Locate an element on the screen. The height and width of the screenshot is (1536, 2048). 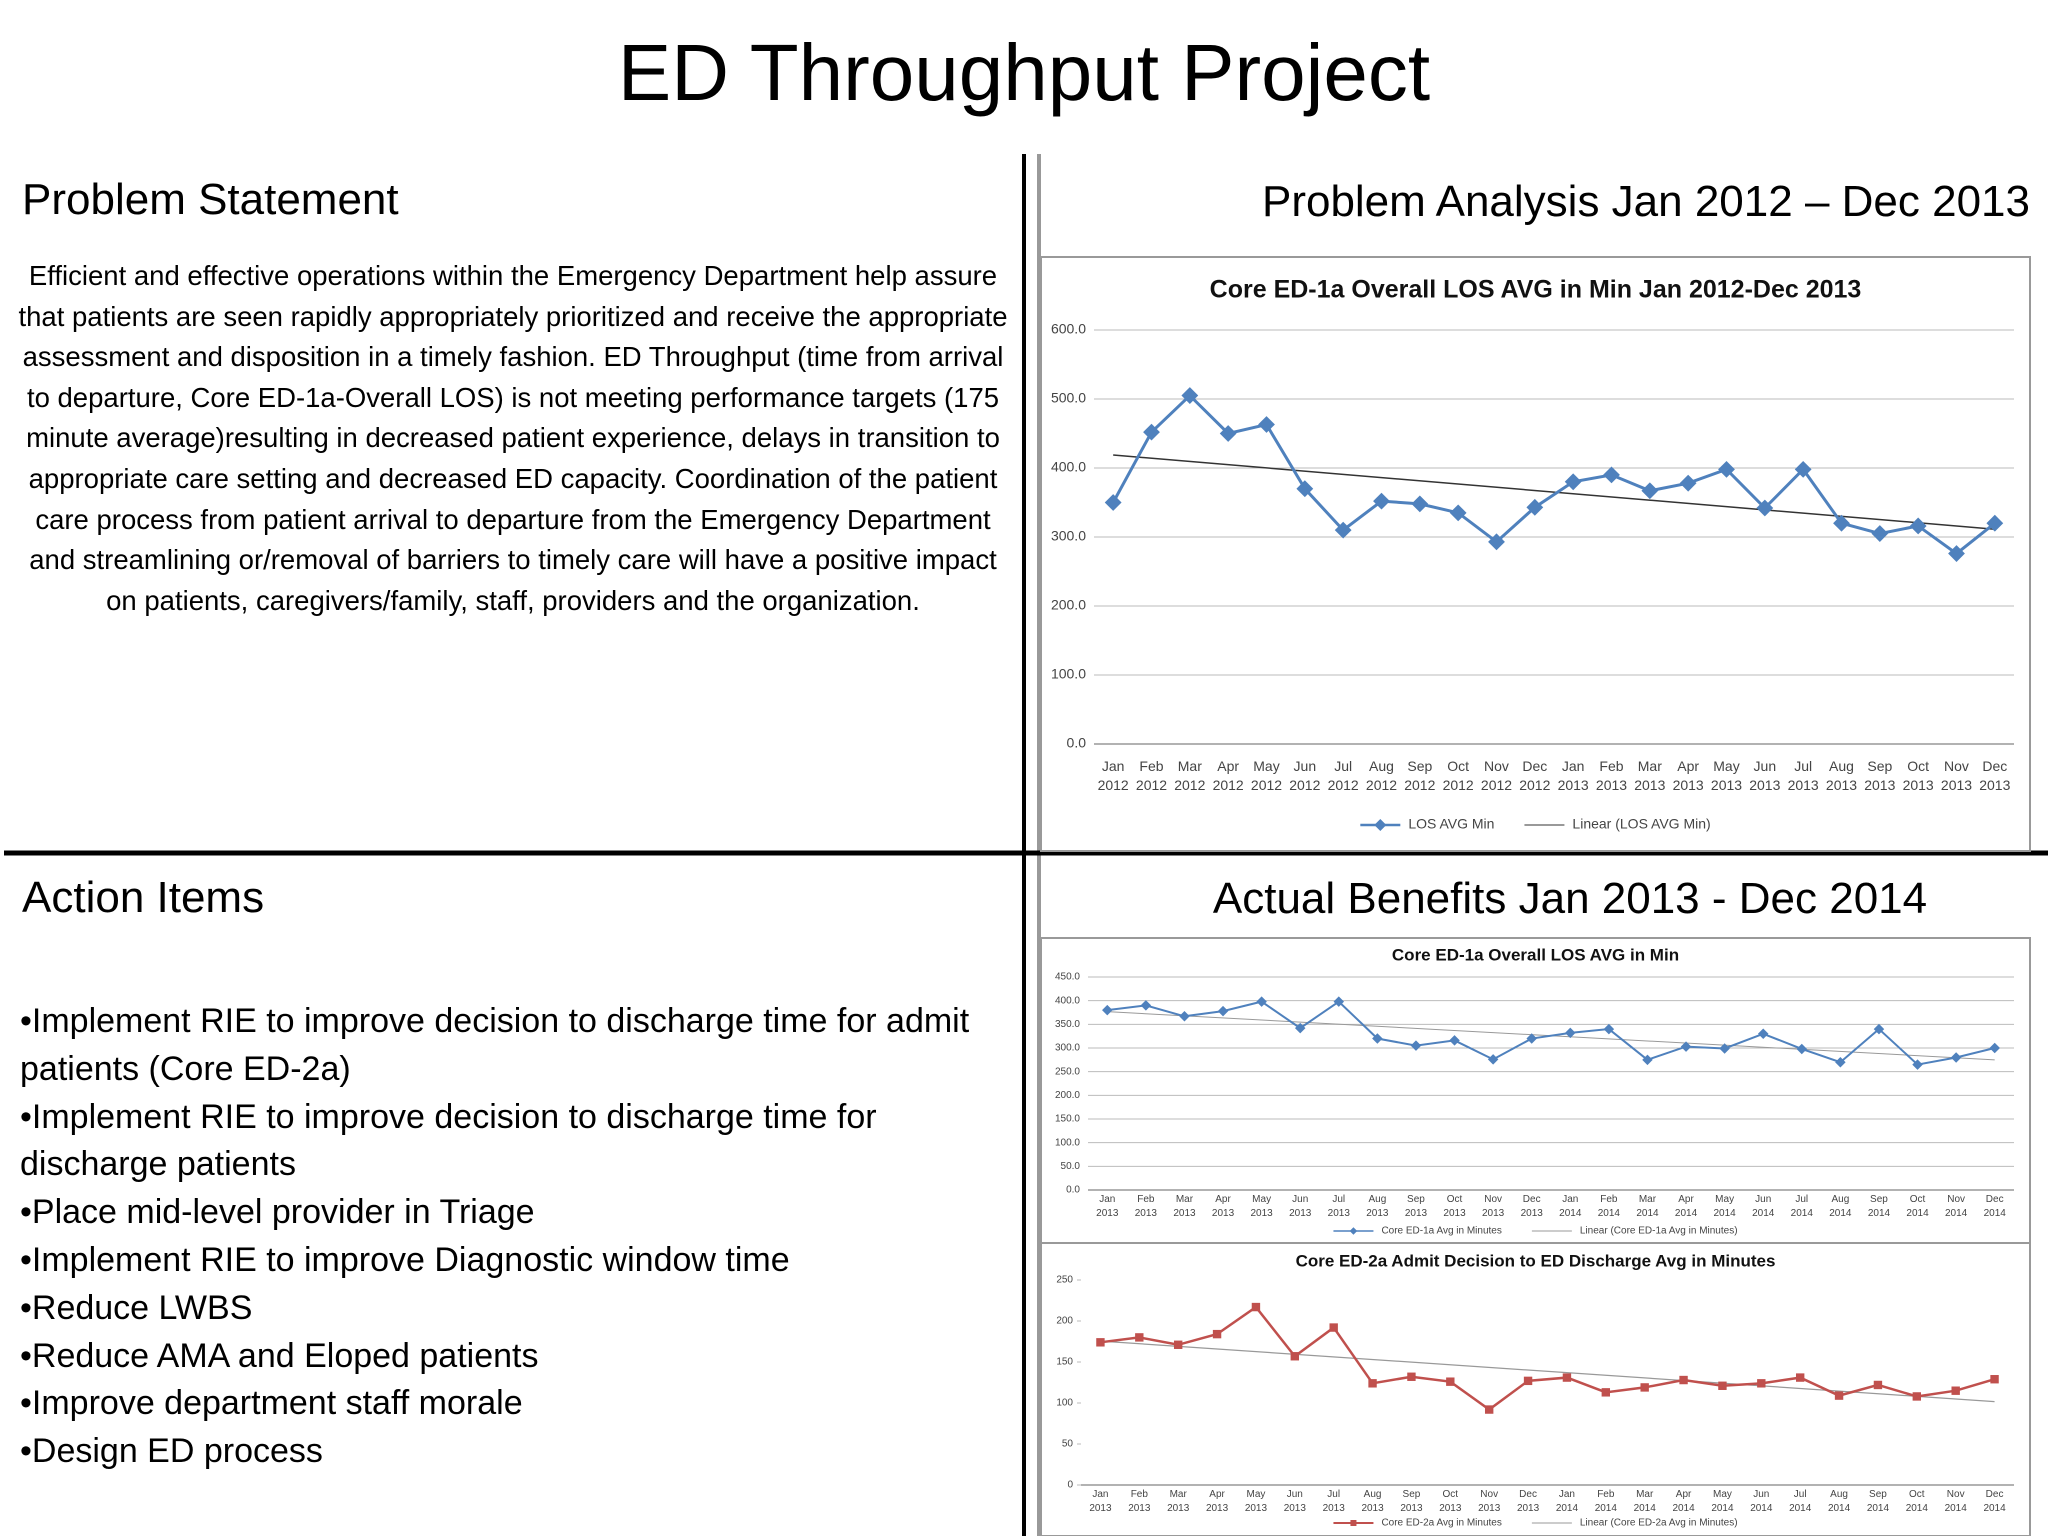
x-tick-label: Sep 2012 is located at coordinates (1420, 775).